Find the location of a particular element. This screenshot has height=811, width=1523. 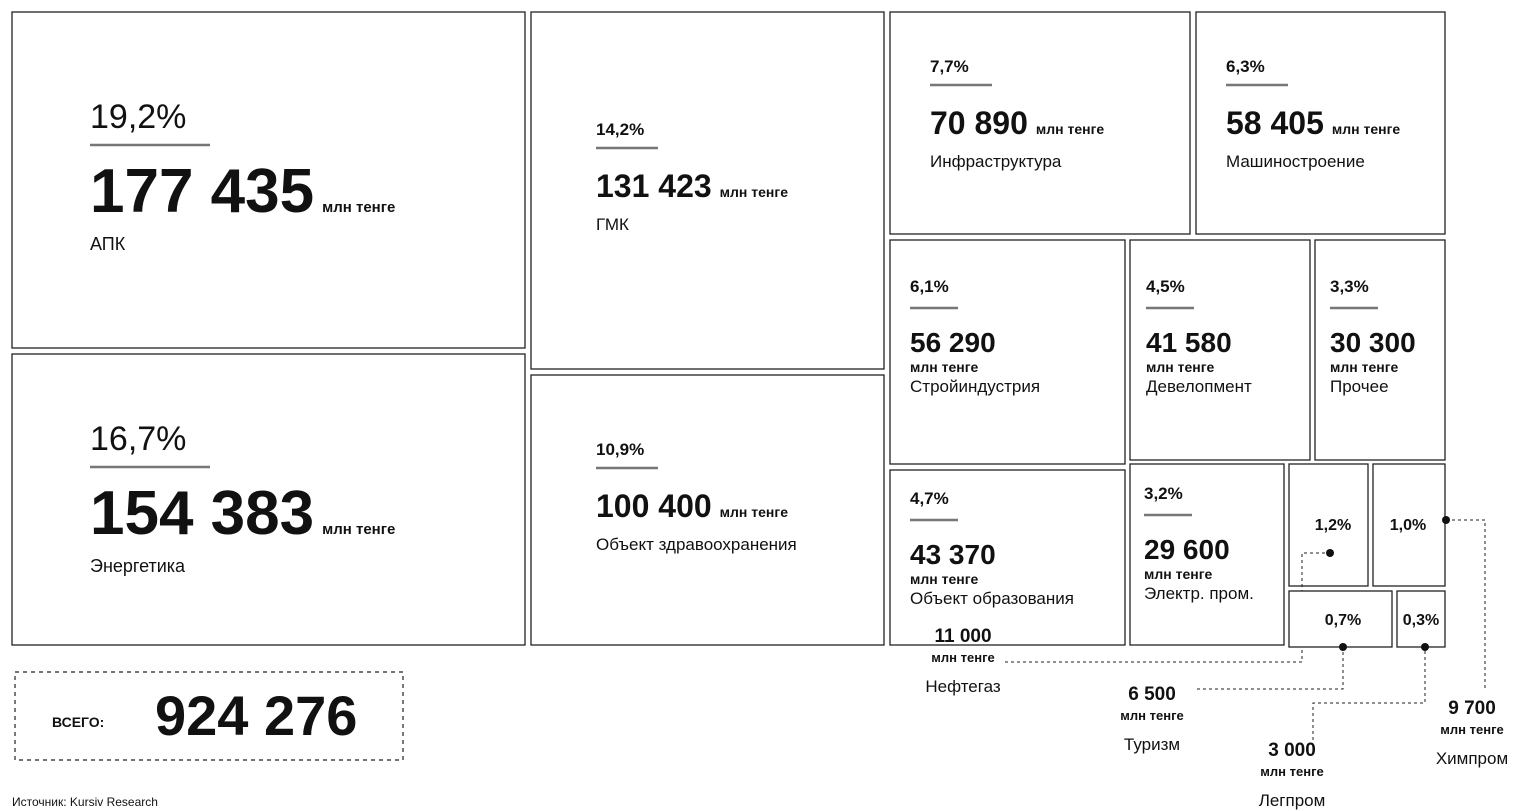

share-label: 3,3% is located at coordinates (1349, 286).